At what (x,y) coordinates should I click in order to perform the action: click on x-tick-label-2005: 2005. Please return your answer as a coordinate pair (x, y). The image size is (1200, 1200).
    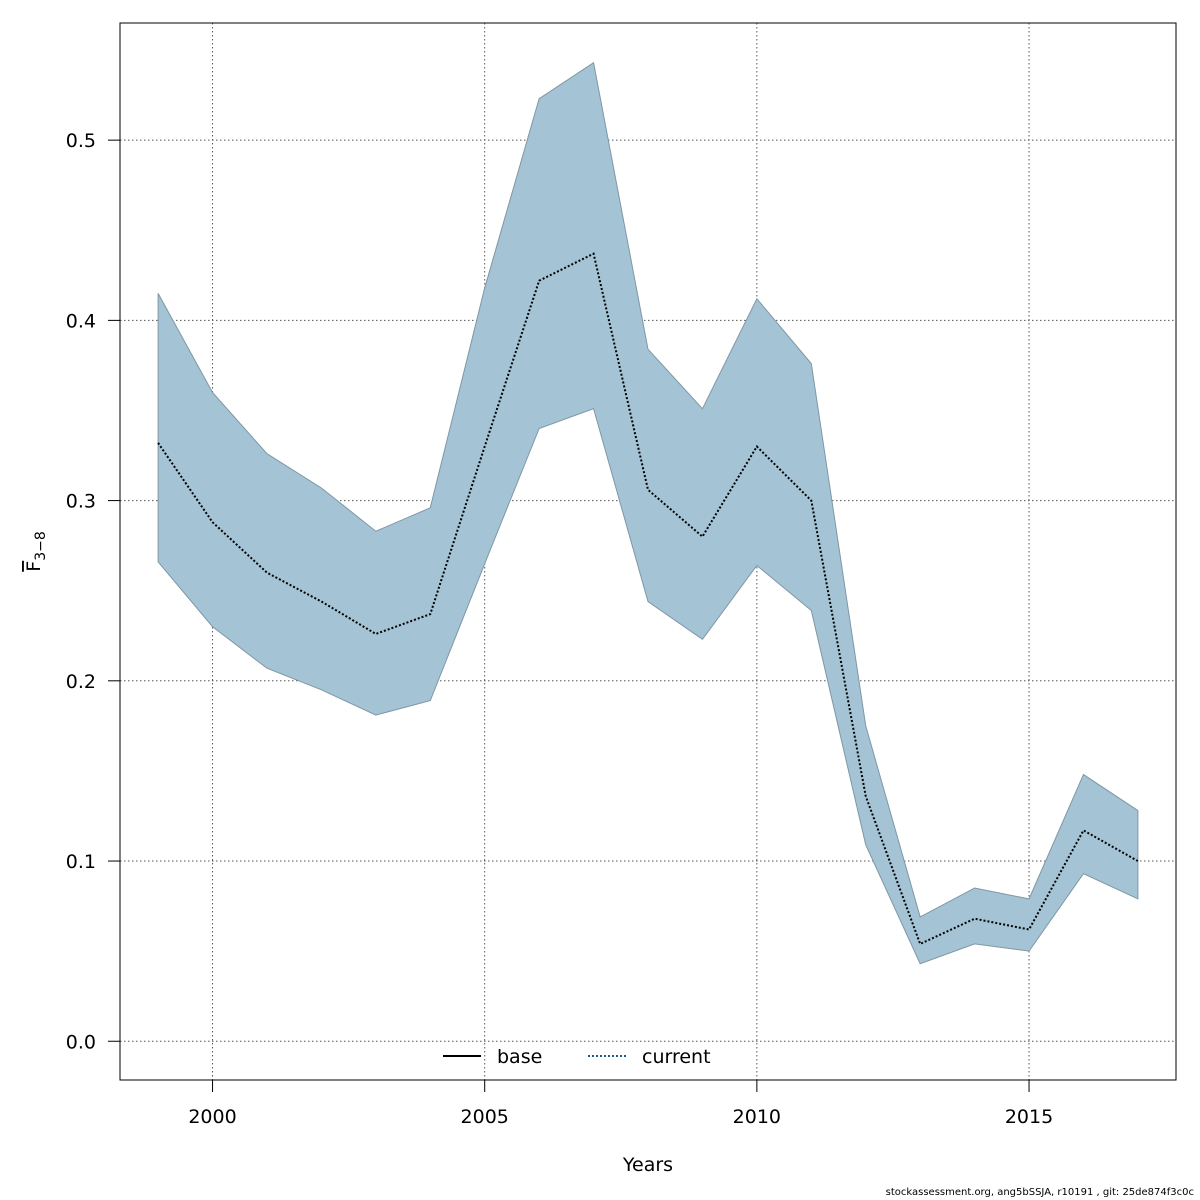
    Looking at the image, I should click on (485, 1117).